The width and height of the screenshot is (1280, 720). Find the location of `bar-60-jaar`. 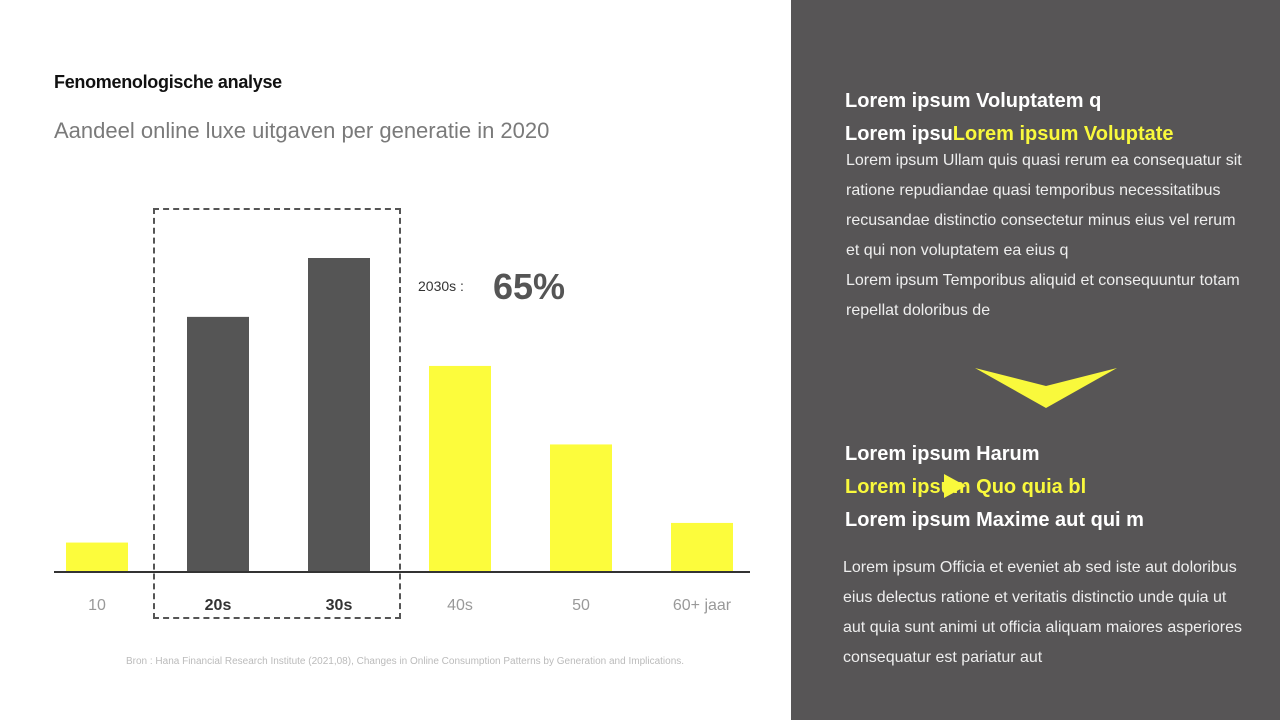

bar-60-jaar is located at coordinates (702, 547).